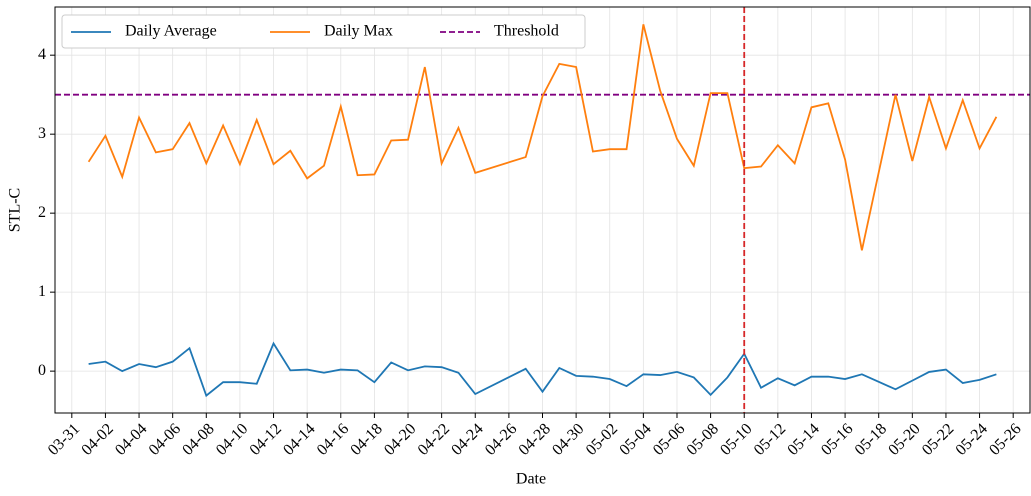  What do you see at coordinates (669, 439) in the screenshot?
I see `x-tick-label: 05-06` at bounding box center [669, 439].